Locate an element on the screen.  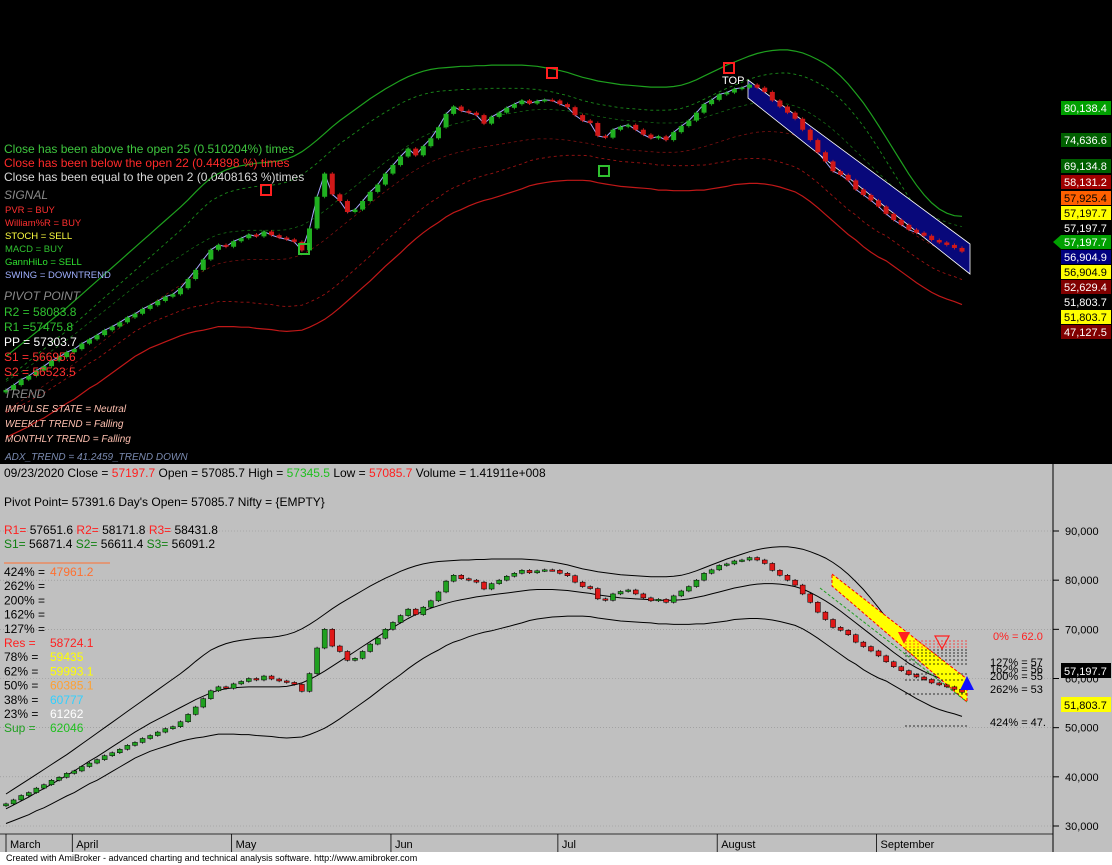
y-tick-label: 50,000 is located at coordinates (1082, 729).